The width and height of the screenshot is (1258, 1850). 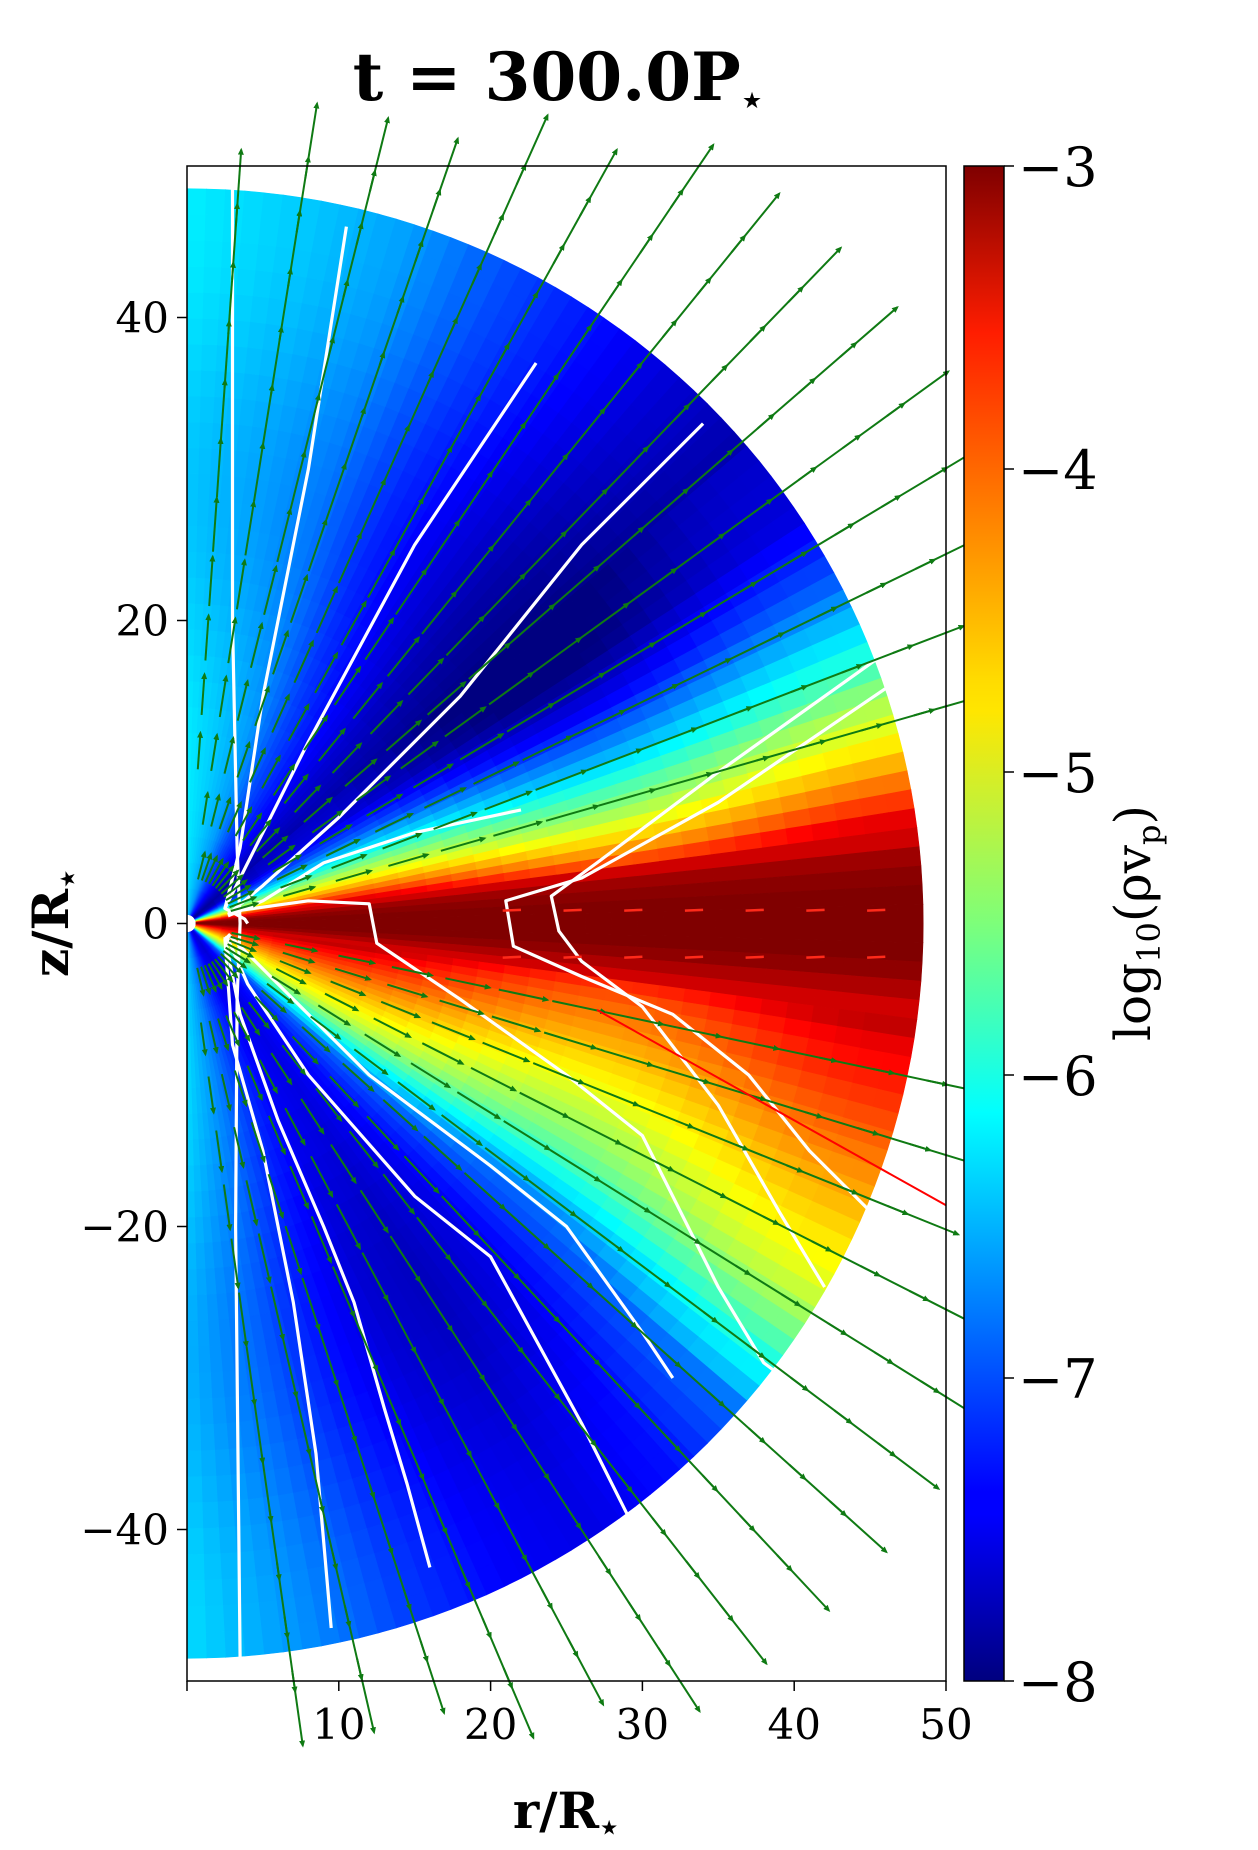 What do you see at coordinates (124, 1227) in the screenshot?
I see `y-tick-label: −20` at bounding box center [124, 1227].